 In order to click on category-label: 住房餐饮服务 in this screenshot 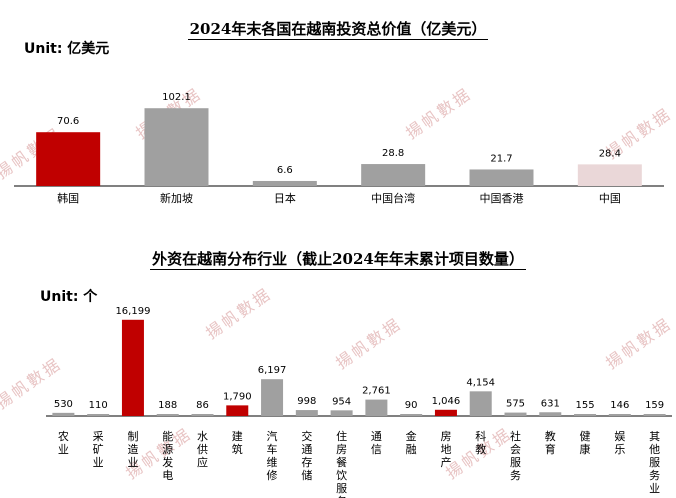, I will do `click(341, 463)`.